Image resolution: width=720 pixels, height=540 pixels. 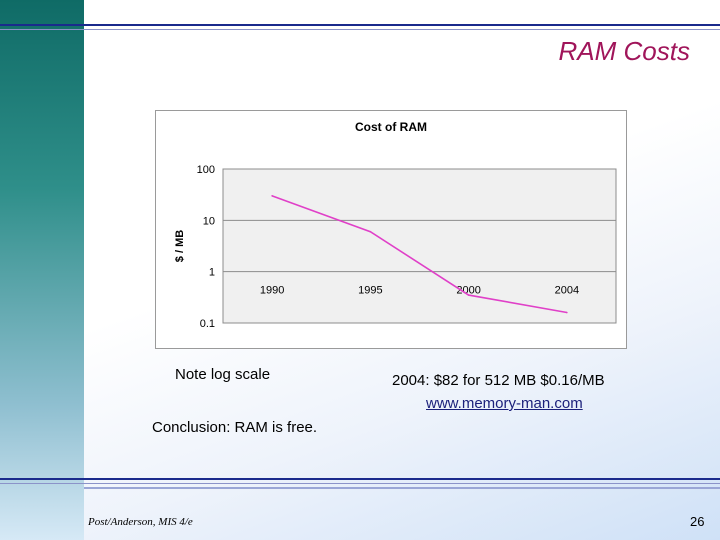 What do you see at coordinates (504, 403) in the screenshot?
I see `memory-man-link: www.memory-man.com` at bounding box center [504, 403].